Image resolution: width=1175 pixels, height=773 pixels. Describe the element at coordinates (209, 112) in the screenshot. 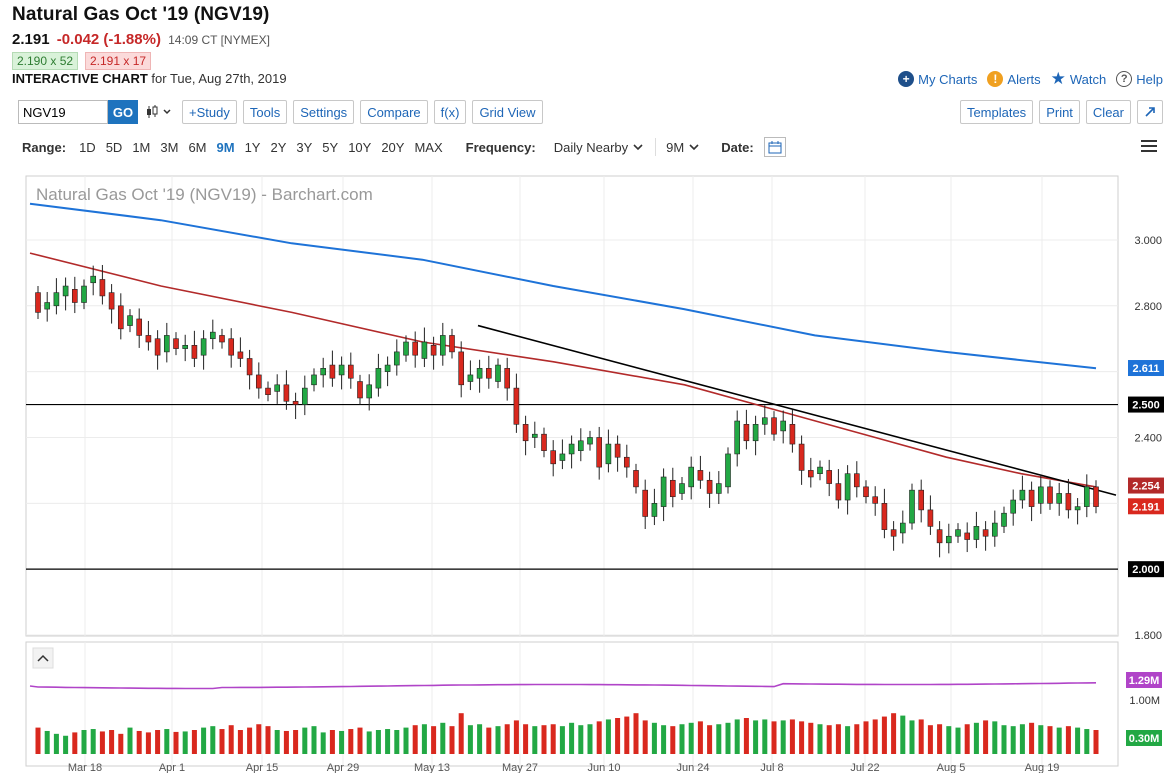

I see `add-study-button: +Study` at that location.